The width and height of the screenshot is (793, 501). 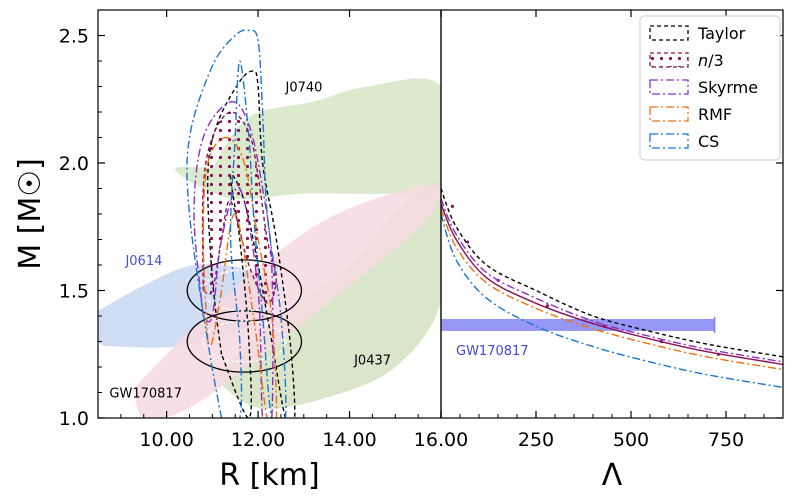 What do you see at coordinates (715, 114) in the screenshot?
I see `legend-label: RMF` at bounding box center [715, 114].